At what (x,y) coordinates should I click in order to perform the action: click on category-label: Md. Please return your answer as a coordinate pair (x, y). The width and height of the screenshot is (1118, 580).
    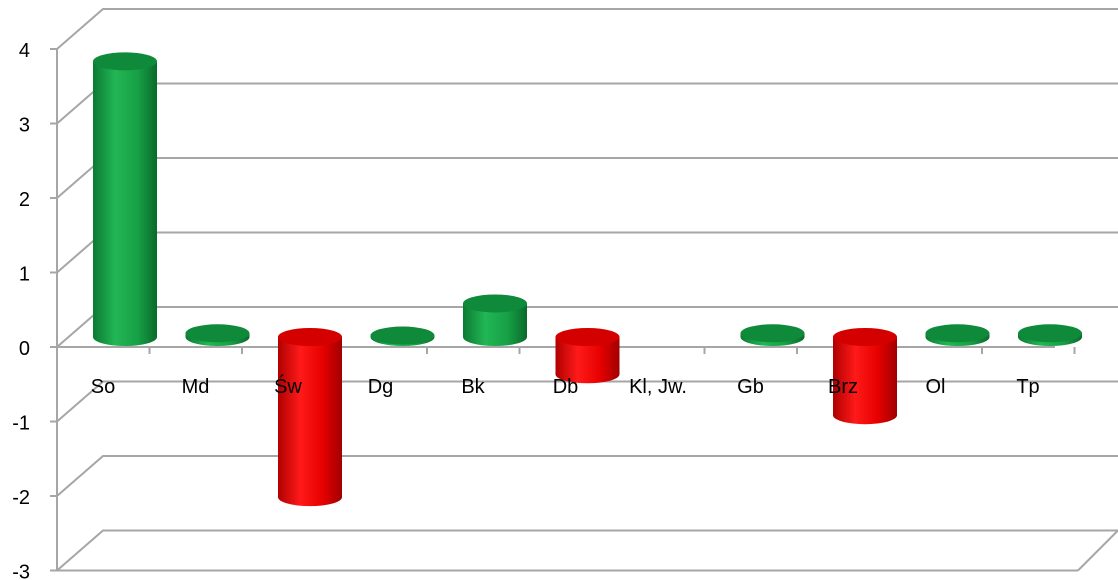
    Looking at the image, I should click on (196, 387).